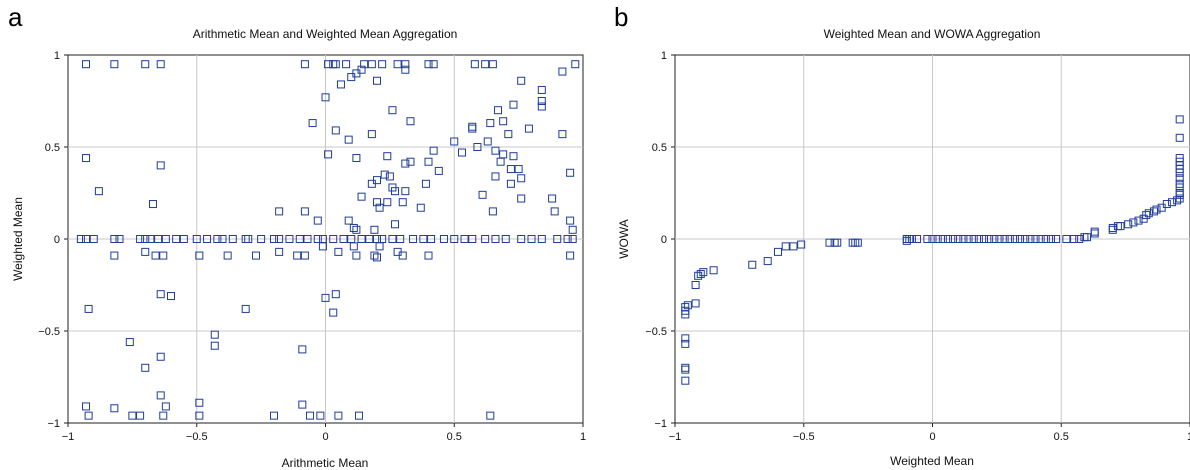 The image size is (1190, 470). Describe the element at coordinates (621, 17) in the screenshot. I see `panel-letter-b: b` at that location.